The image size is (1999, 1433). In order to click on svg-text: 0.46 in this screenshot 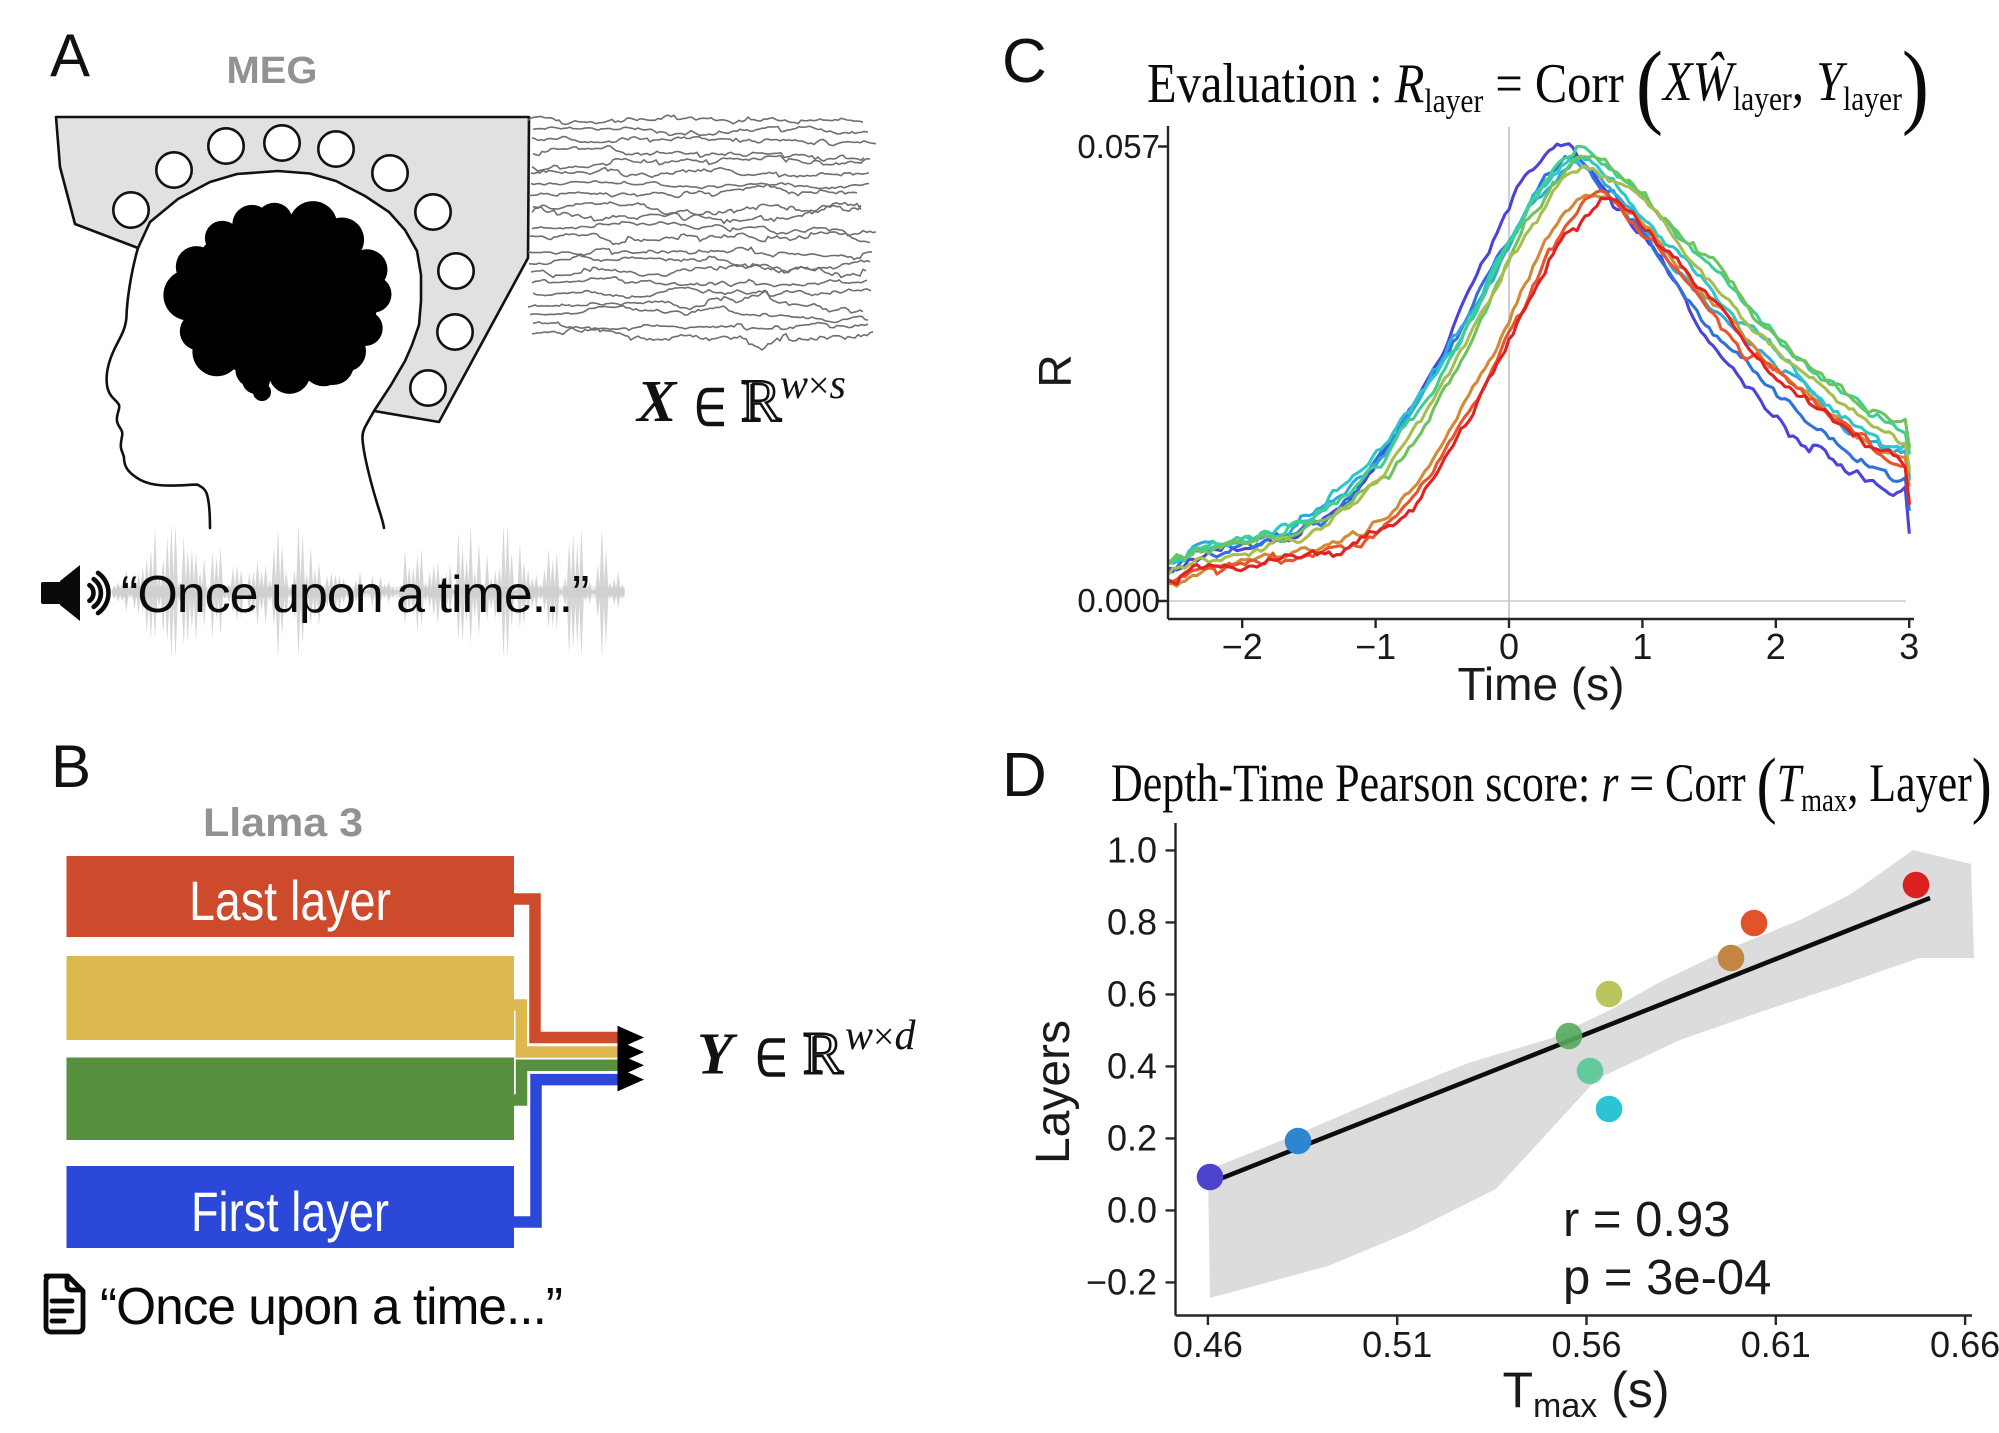, I will do `click(1208, 1344)`.